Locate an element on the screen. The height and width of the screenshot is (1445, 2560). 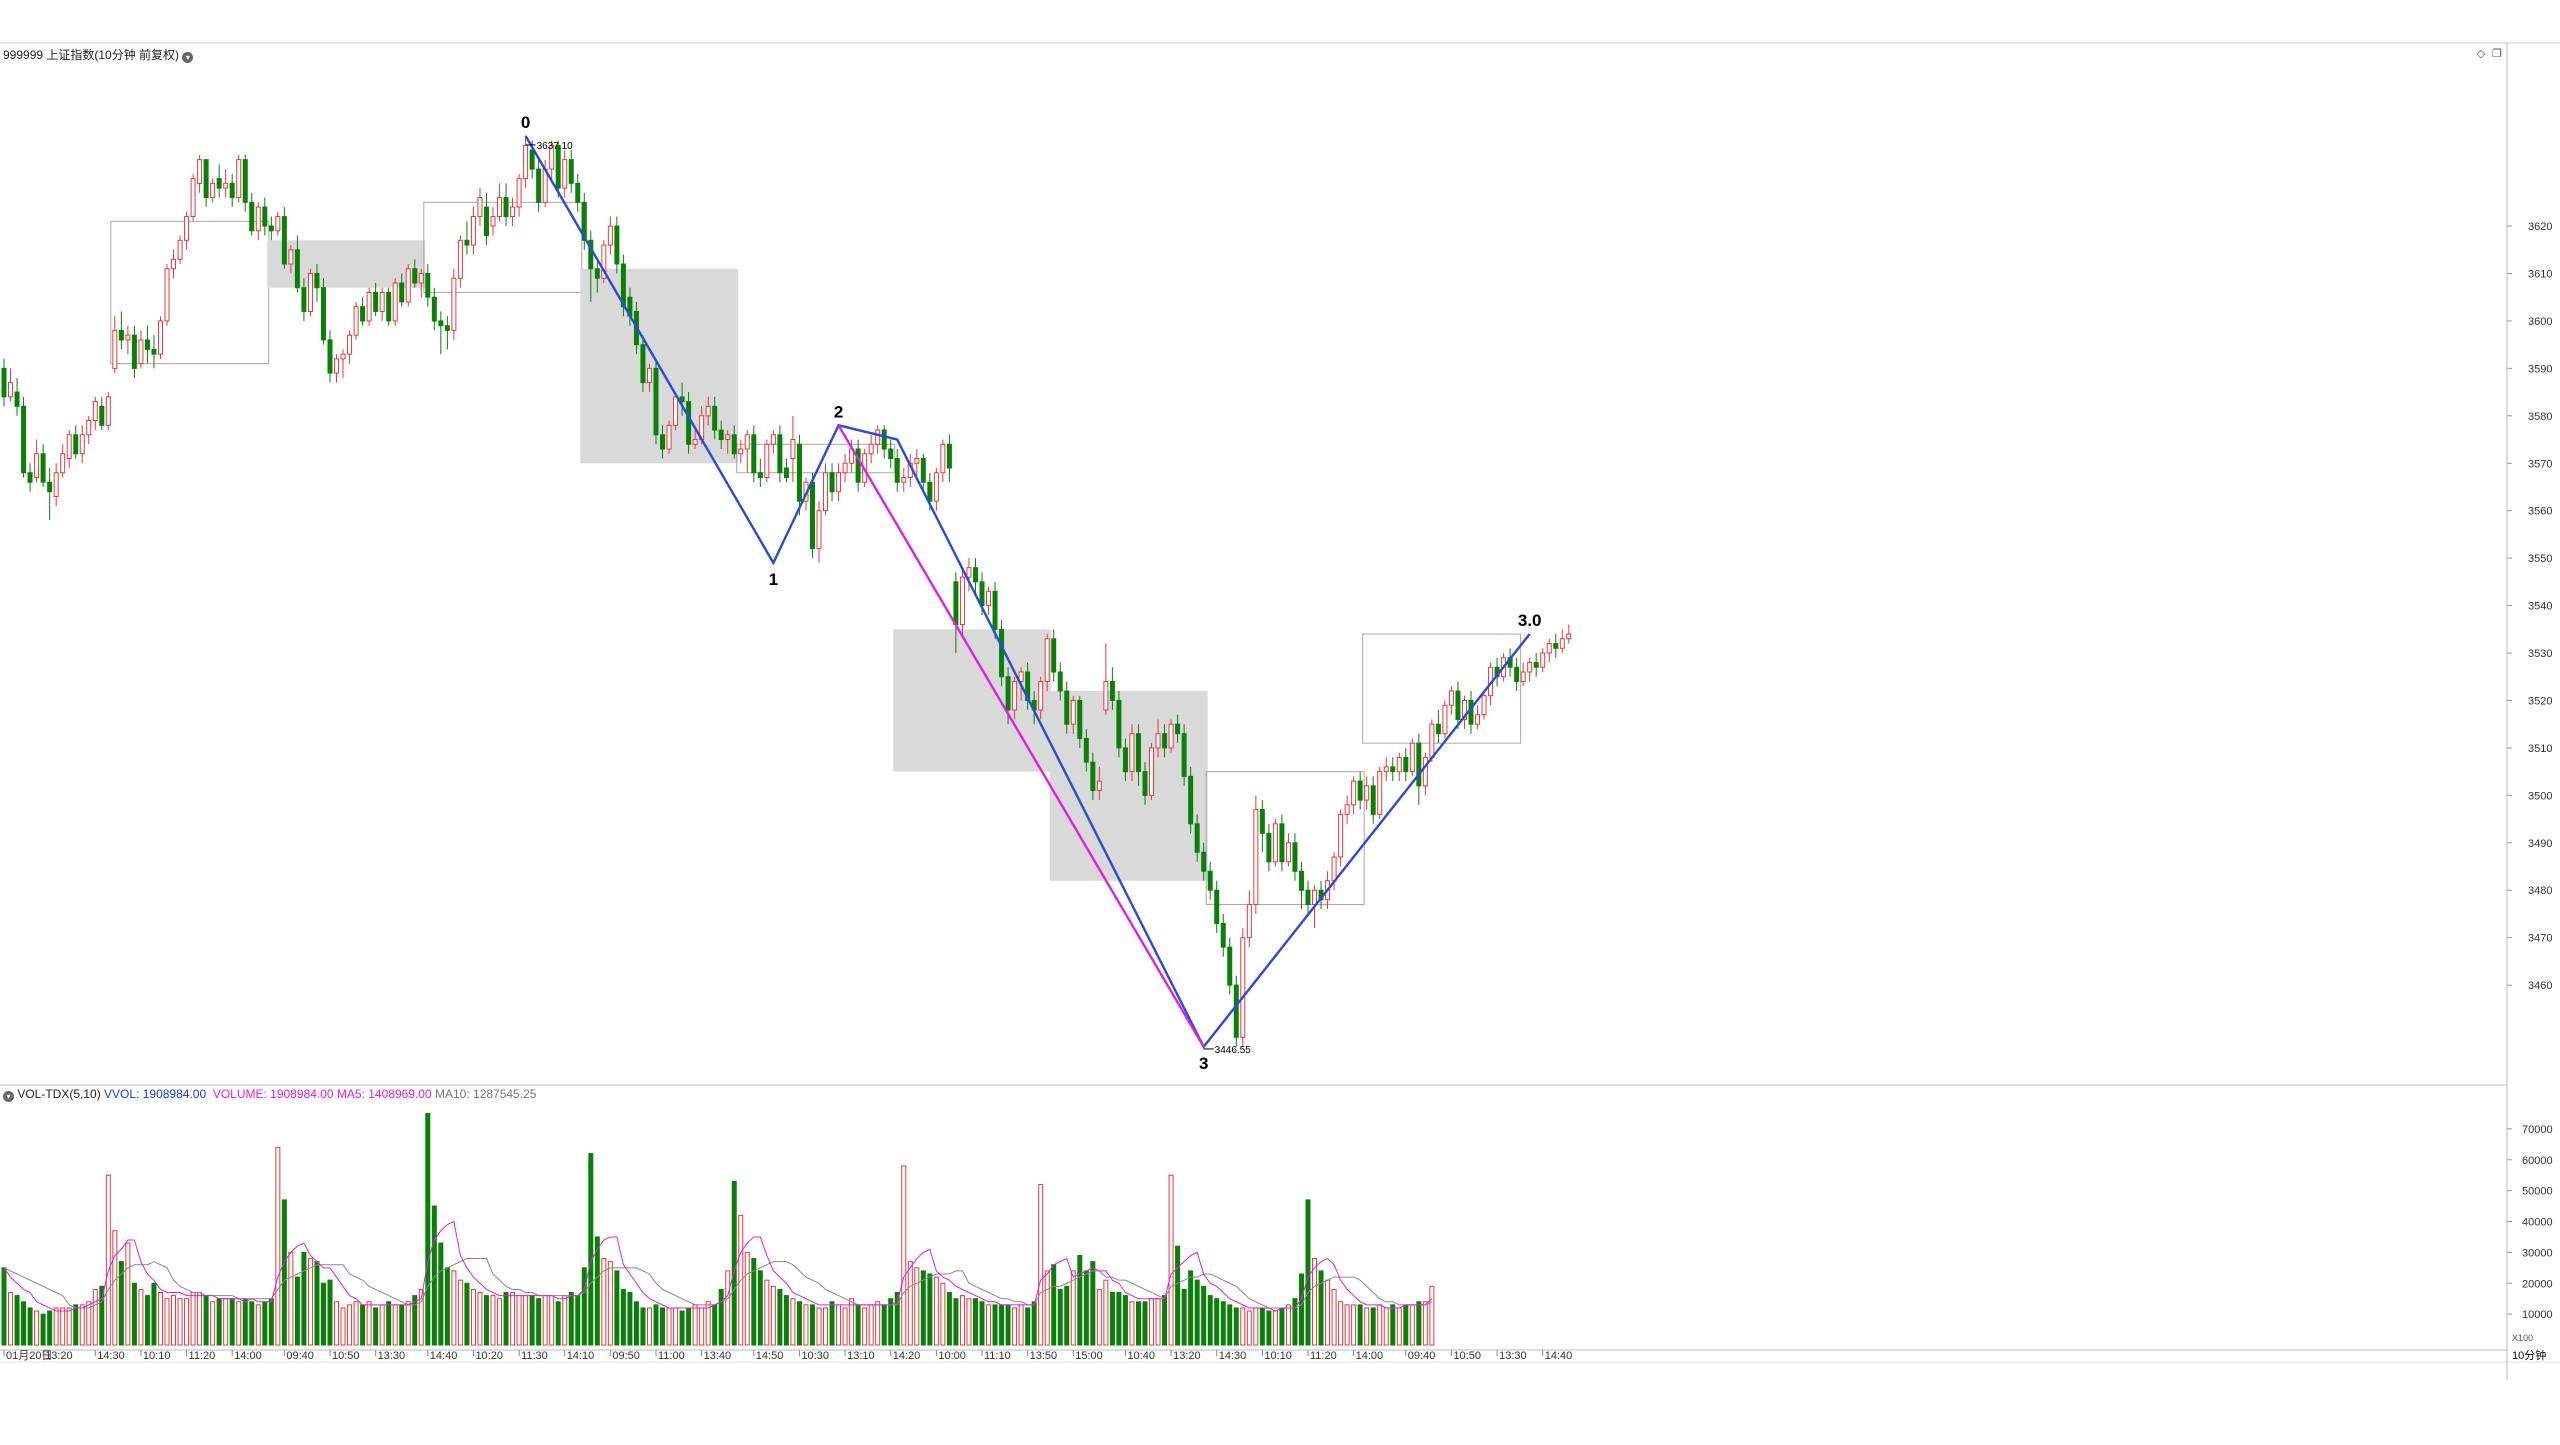
price-tick-label: 3530 is located at coordinates (2540, 654).